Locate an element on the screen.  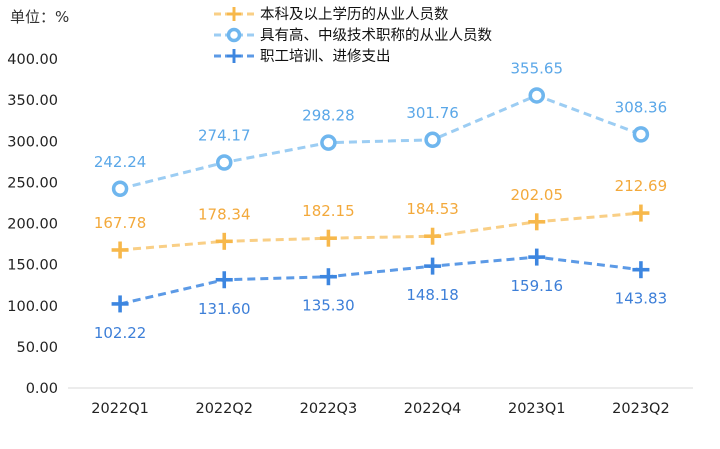
data-label: 355.65 is located at coordinates (537, 68).